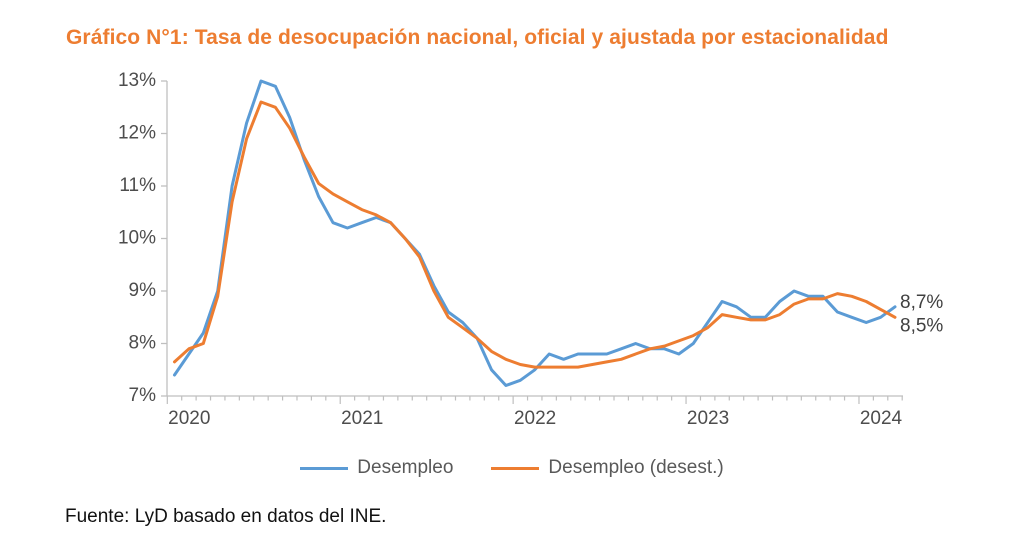  Describe the element at coordinates (881, 418) in the screenshot. I see `x-tick-label: 2024` at that location.